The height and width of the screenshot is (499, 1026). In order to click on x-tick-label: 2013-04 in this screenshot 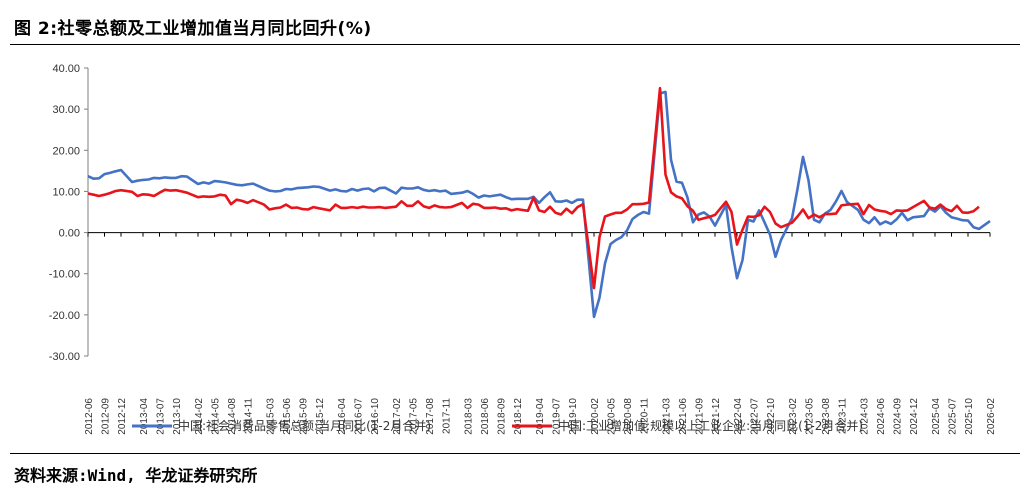, I will do `click(144, 416)`.